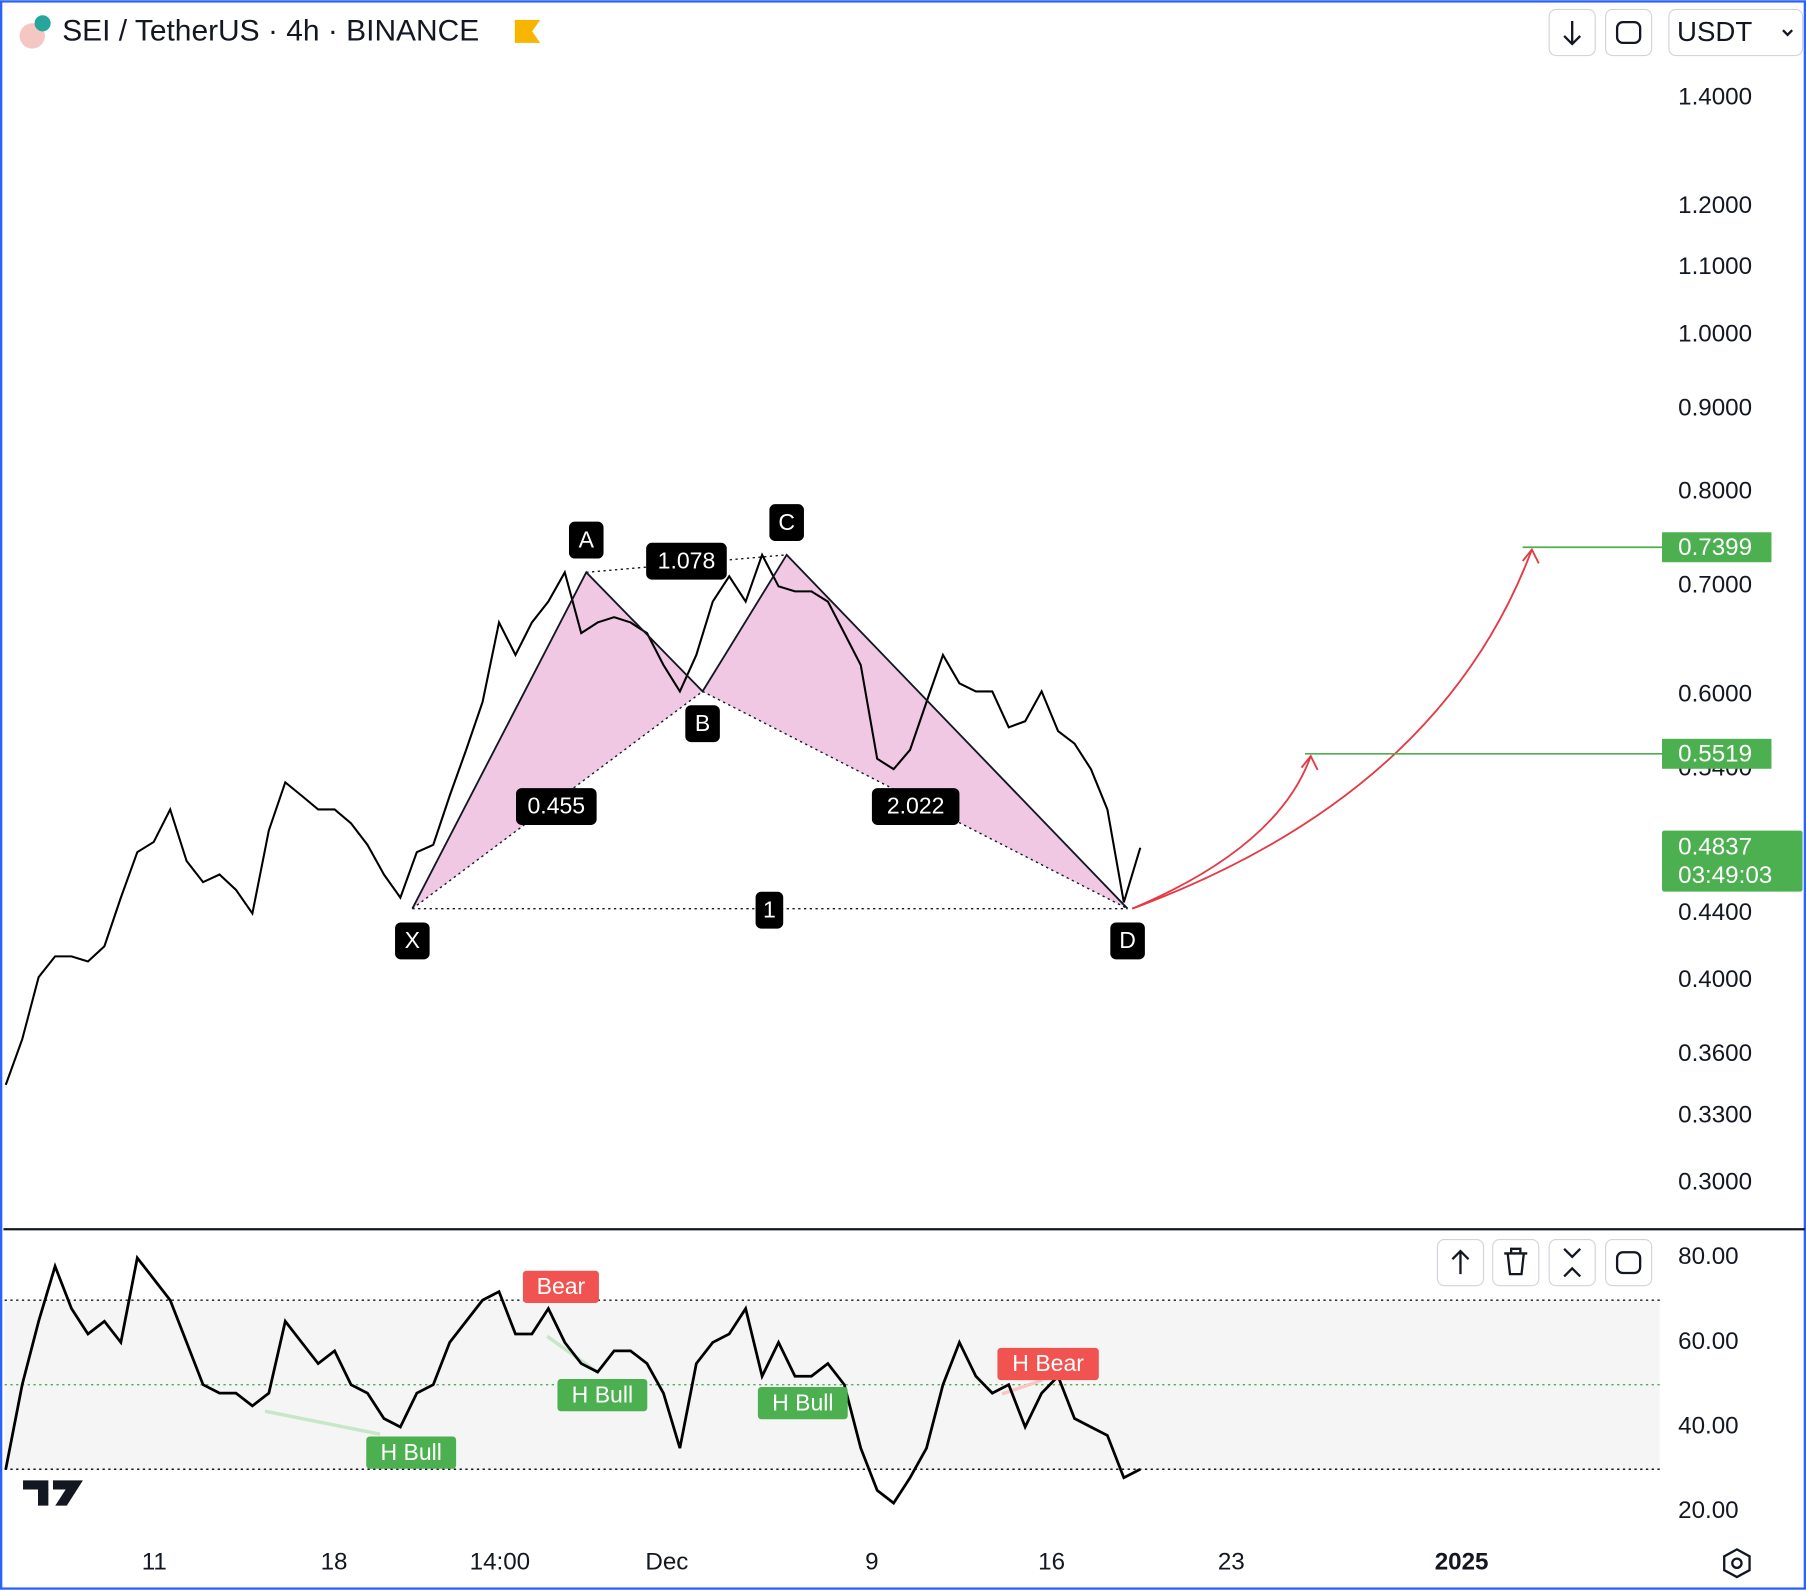 This screenshot has height=1590, width=1806. Describe the element at coordinates (1715, 96) in the screenshot. I see `y-tick-label: 1.4000` at that location.